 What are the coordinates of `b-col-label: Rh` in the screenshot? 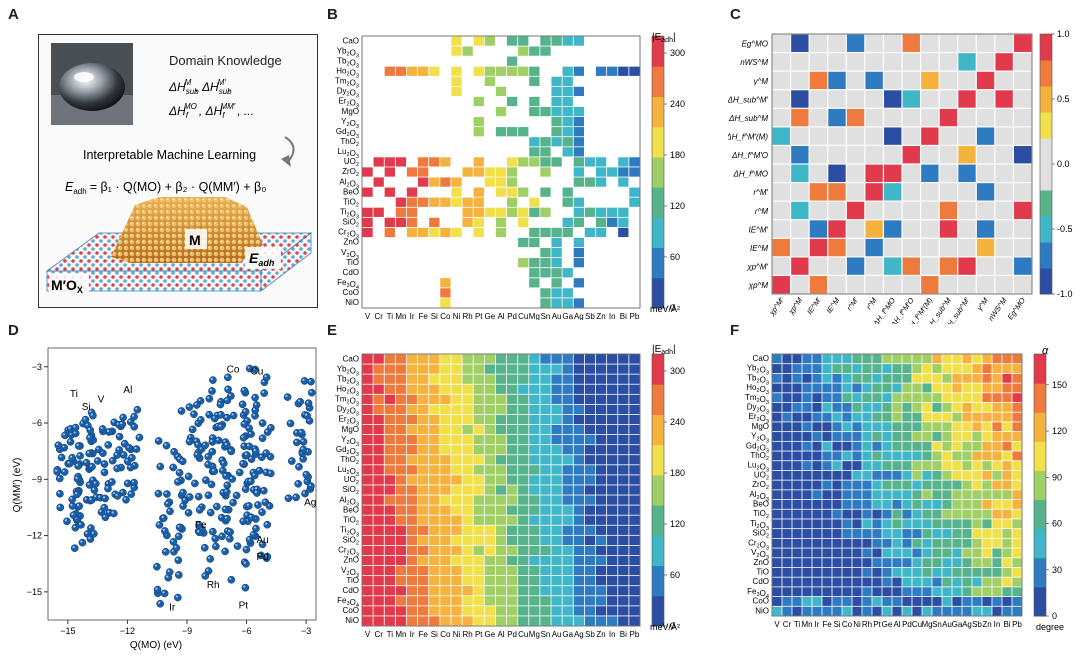 It's located at (468, 316).